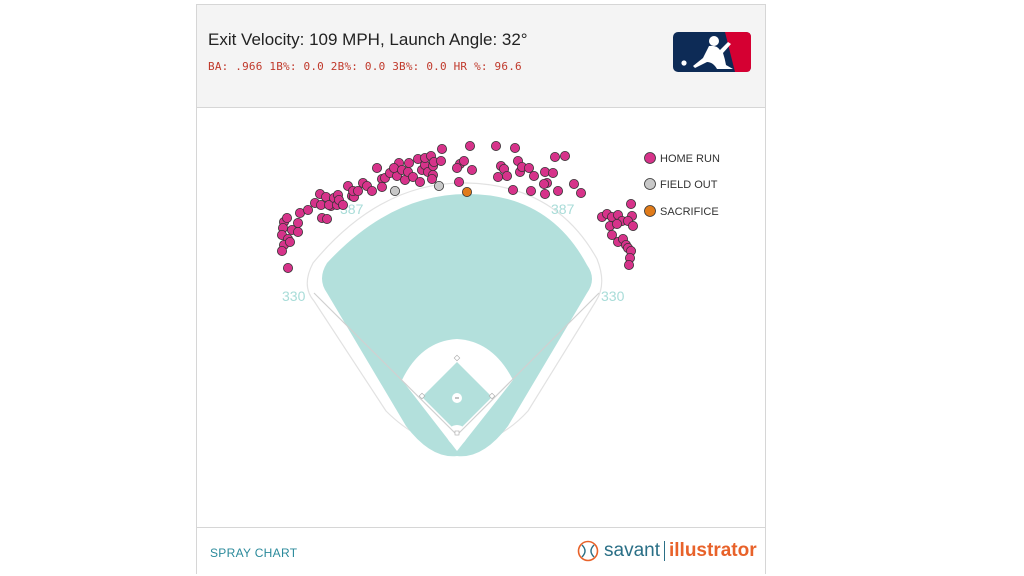 The image size is (1024, 576). Describe the element at coordinates (254, 553) in the screenshot. I see `spray-chart-link: SPRAY CHART` at that location.